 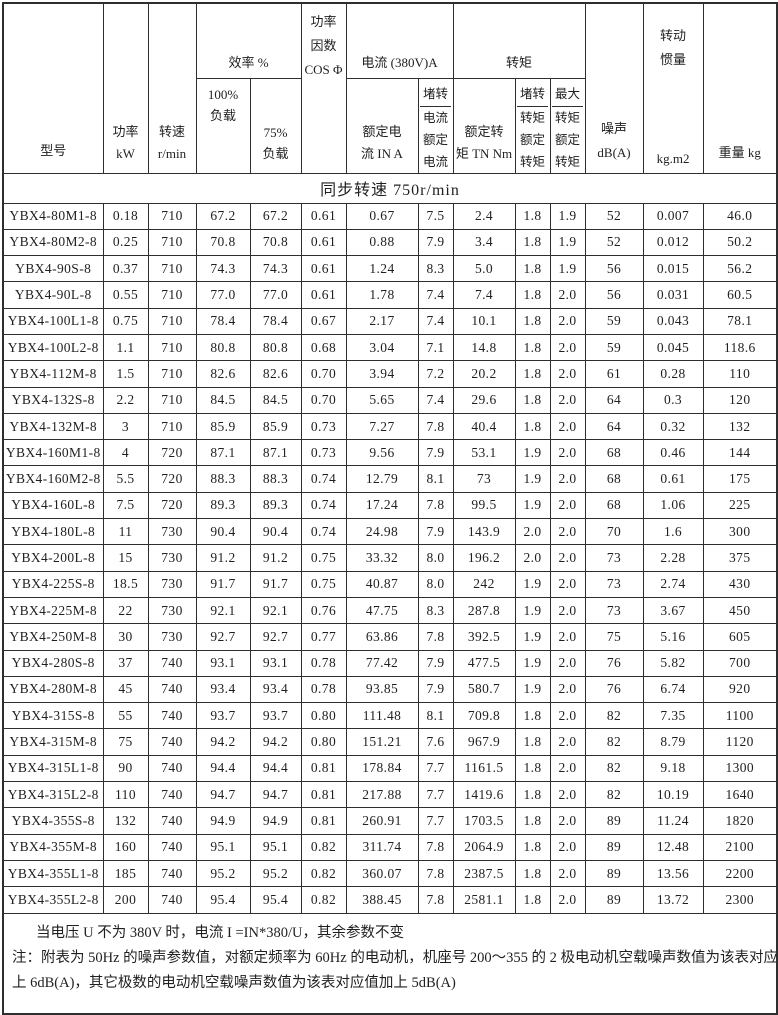 I want to click on col-header-power: 功率 kW, so click(x=125, y=88).